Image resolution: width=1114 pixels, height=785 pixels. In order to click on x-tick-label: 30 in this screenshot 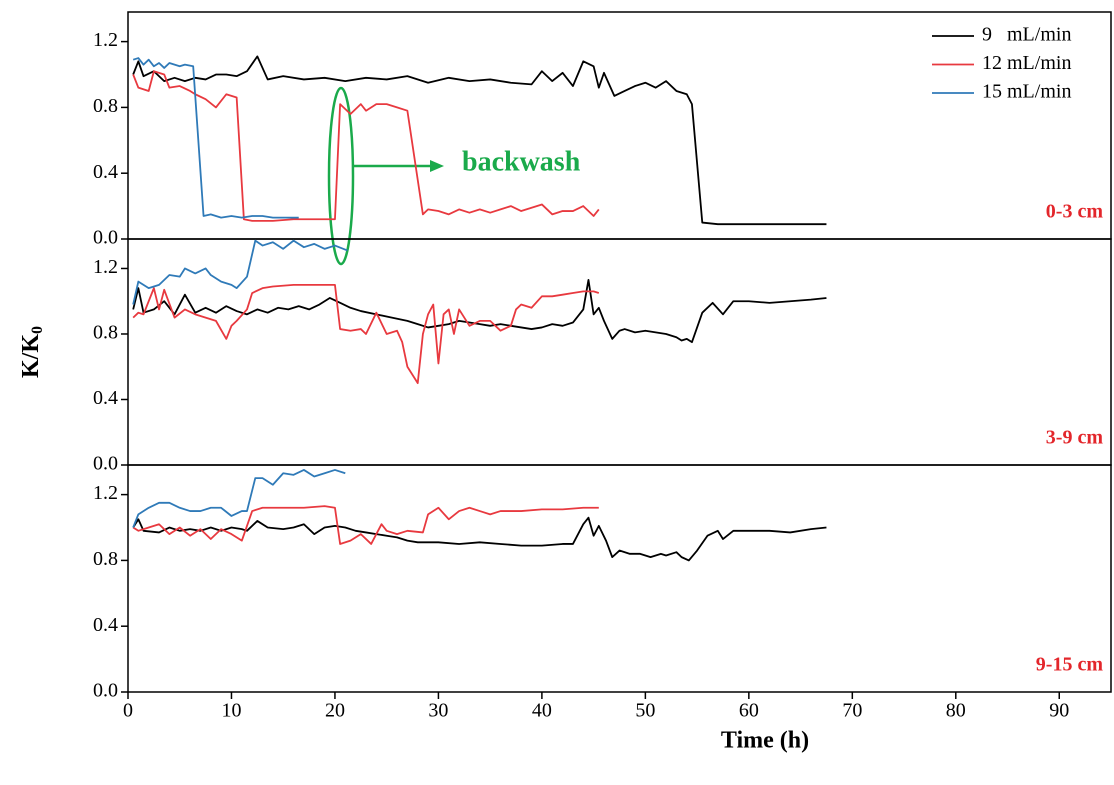, I will do `click(438, 711)`.